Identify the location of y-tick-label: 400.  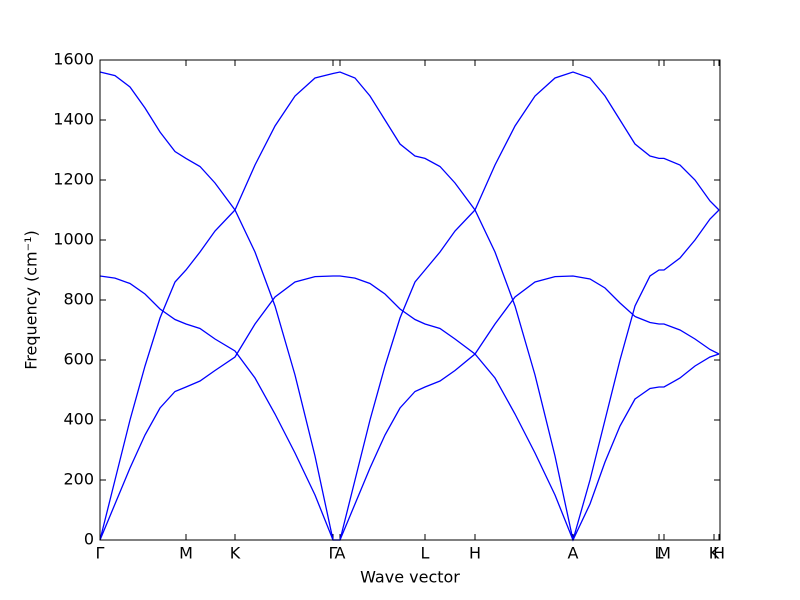
(78, 419).